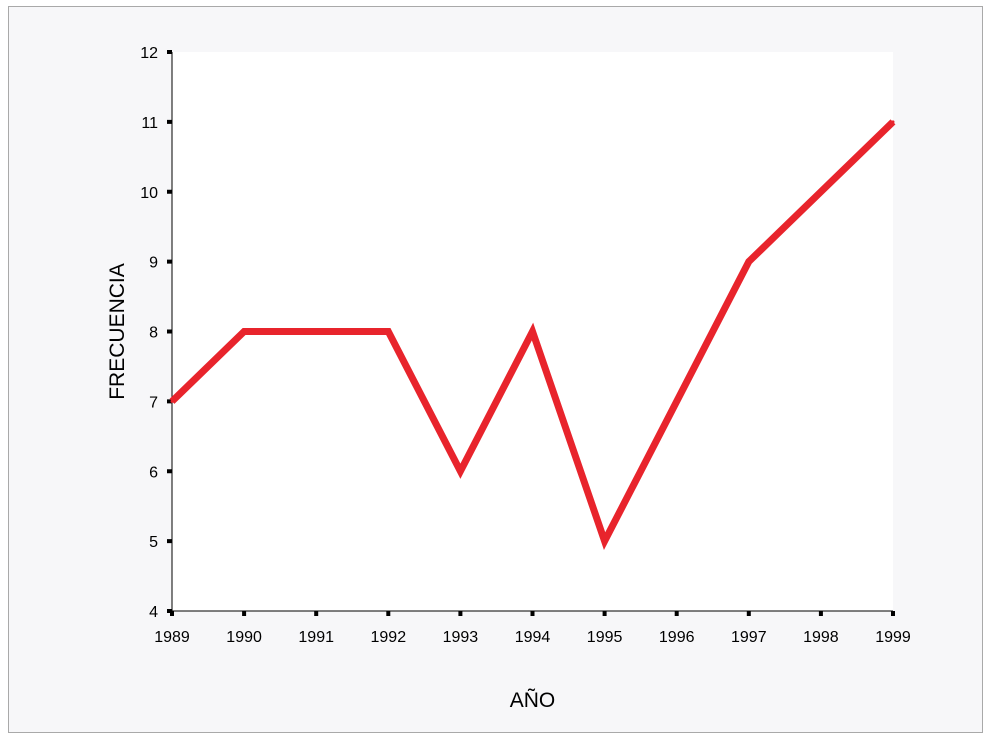 The width and height of the screenshot is (984, 734). What do you see at coordinates (677, 637) in the screenshot?
I see `x-tick-label: 1996` at bounding box center [677, 637].